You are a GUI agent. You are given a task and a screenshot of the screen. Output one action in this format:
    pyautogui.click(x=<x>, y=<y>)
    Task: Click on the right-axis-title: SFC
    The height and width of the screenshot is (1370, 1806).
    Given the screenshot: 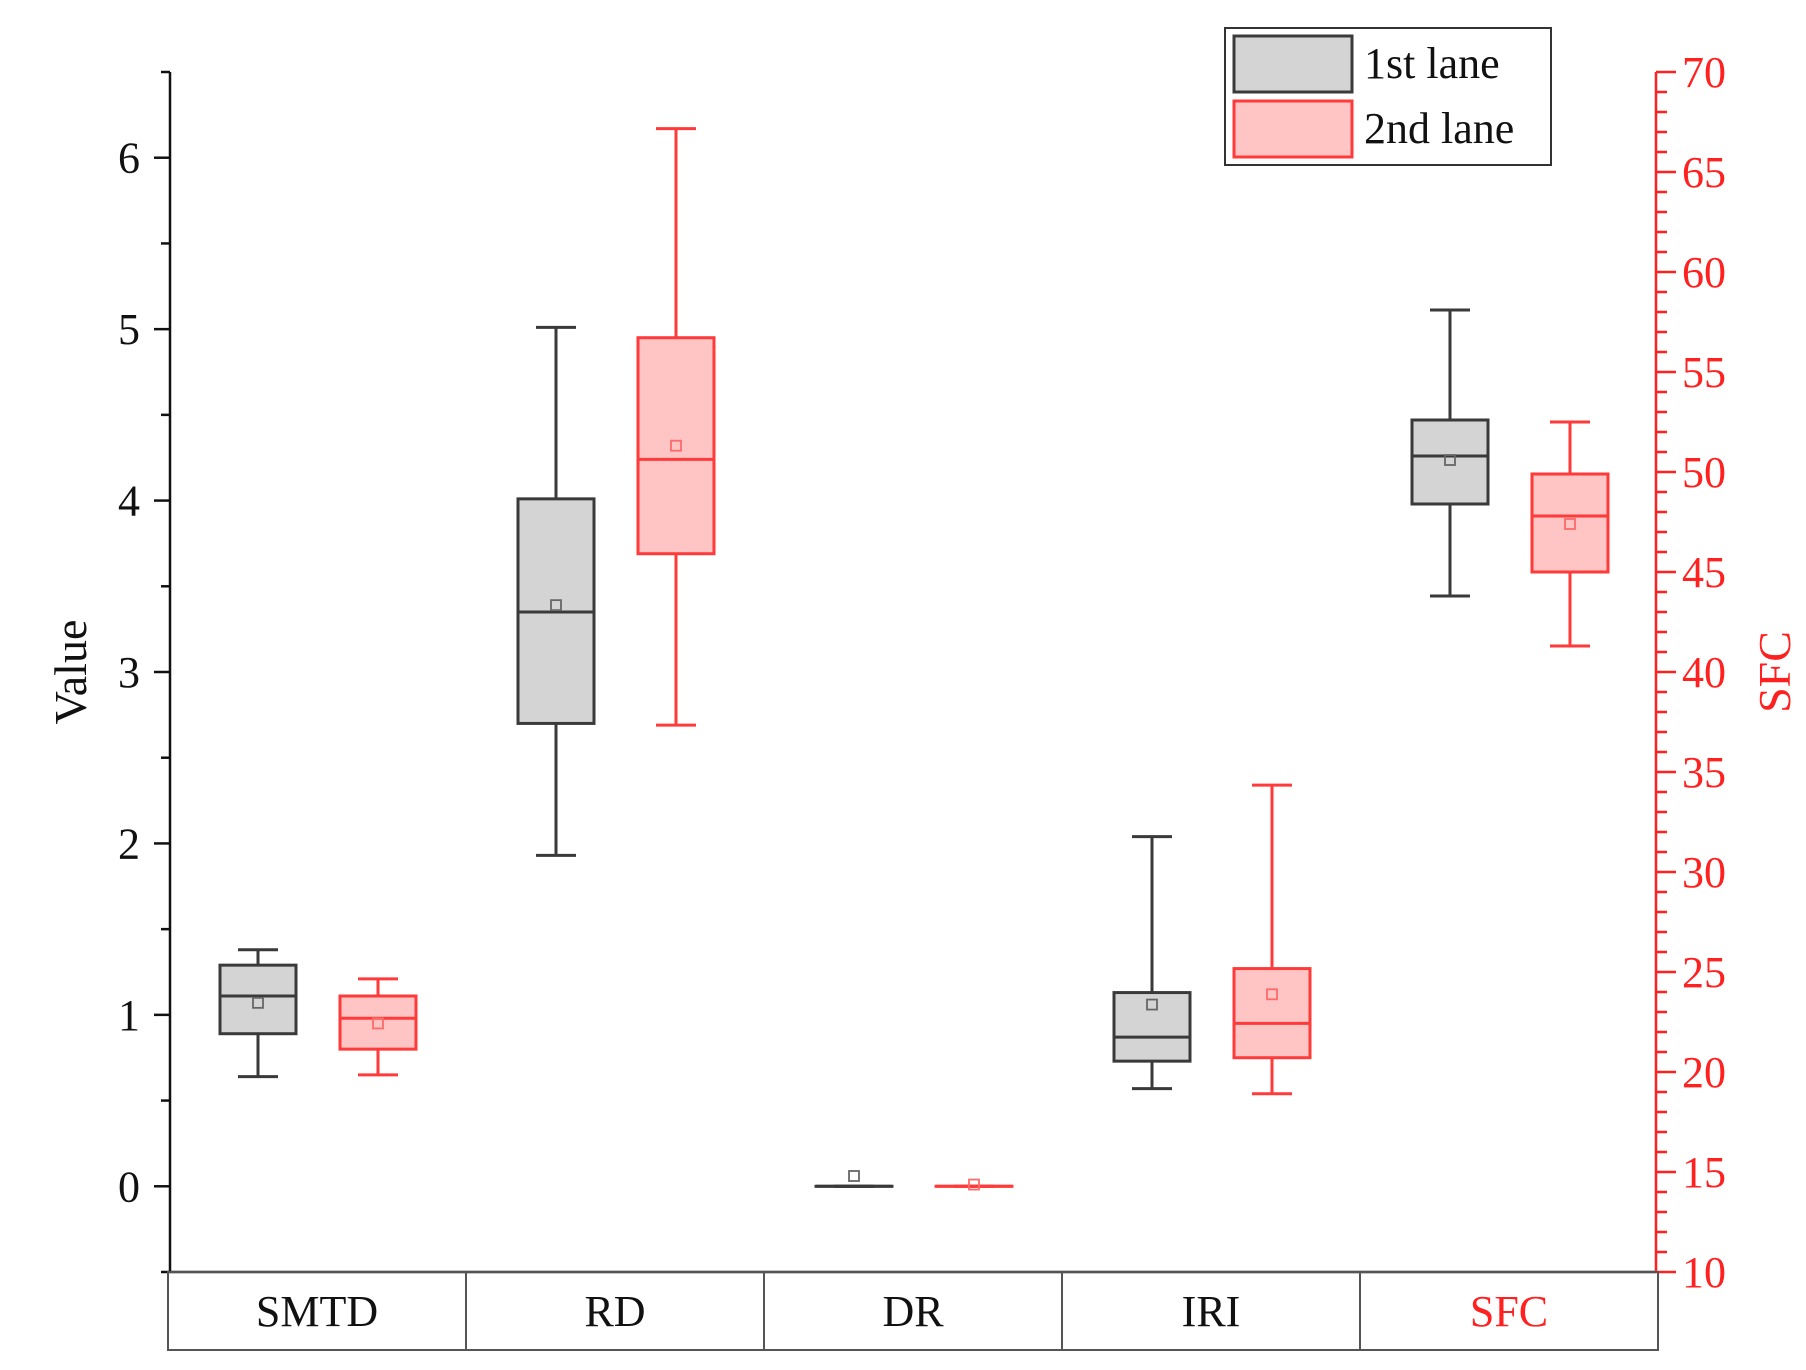 What is the action you would take?
    pyautogui.click(x=1774, y=672)
    